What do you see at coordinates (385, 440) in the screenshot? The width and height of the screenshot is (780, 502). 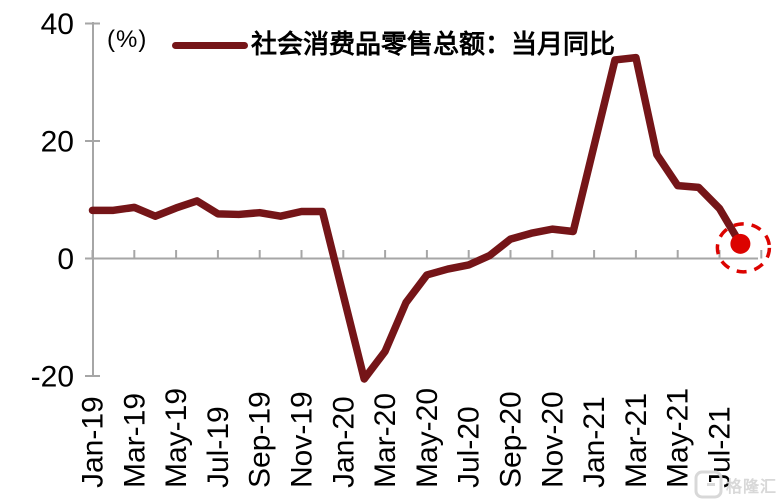 I see `x-tick-label: Mar-20` at bounding box center [385, 440].